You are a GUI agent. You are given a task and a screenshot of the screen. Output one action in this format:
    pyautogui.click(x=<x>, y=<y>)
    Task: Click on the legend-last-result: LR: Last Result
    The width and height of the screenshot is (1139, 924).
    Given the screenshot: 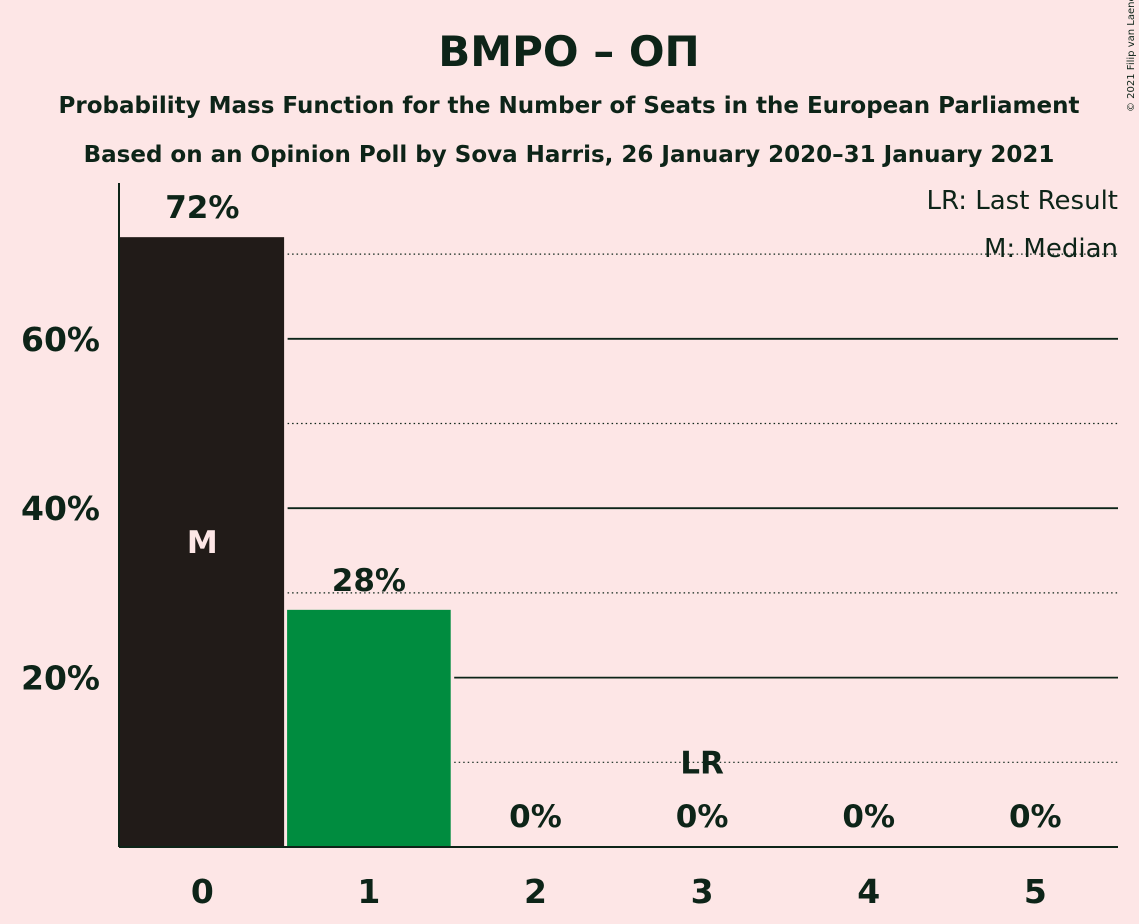 What is the action you would take?
    pyautogui.click(x=1022, y=201)
    